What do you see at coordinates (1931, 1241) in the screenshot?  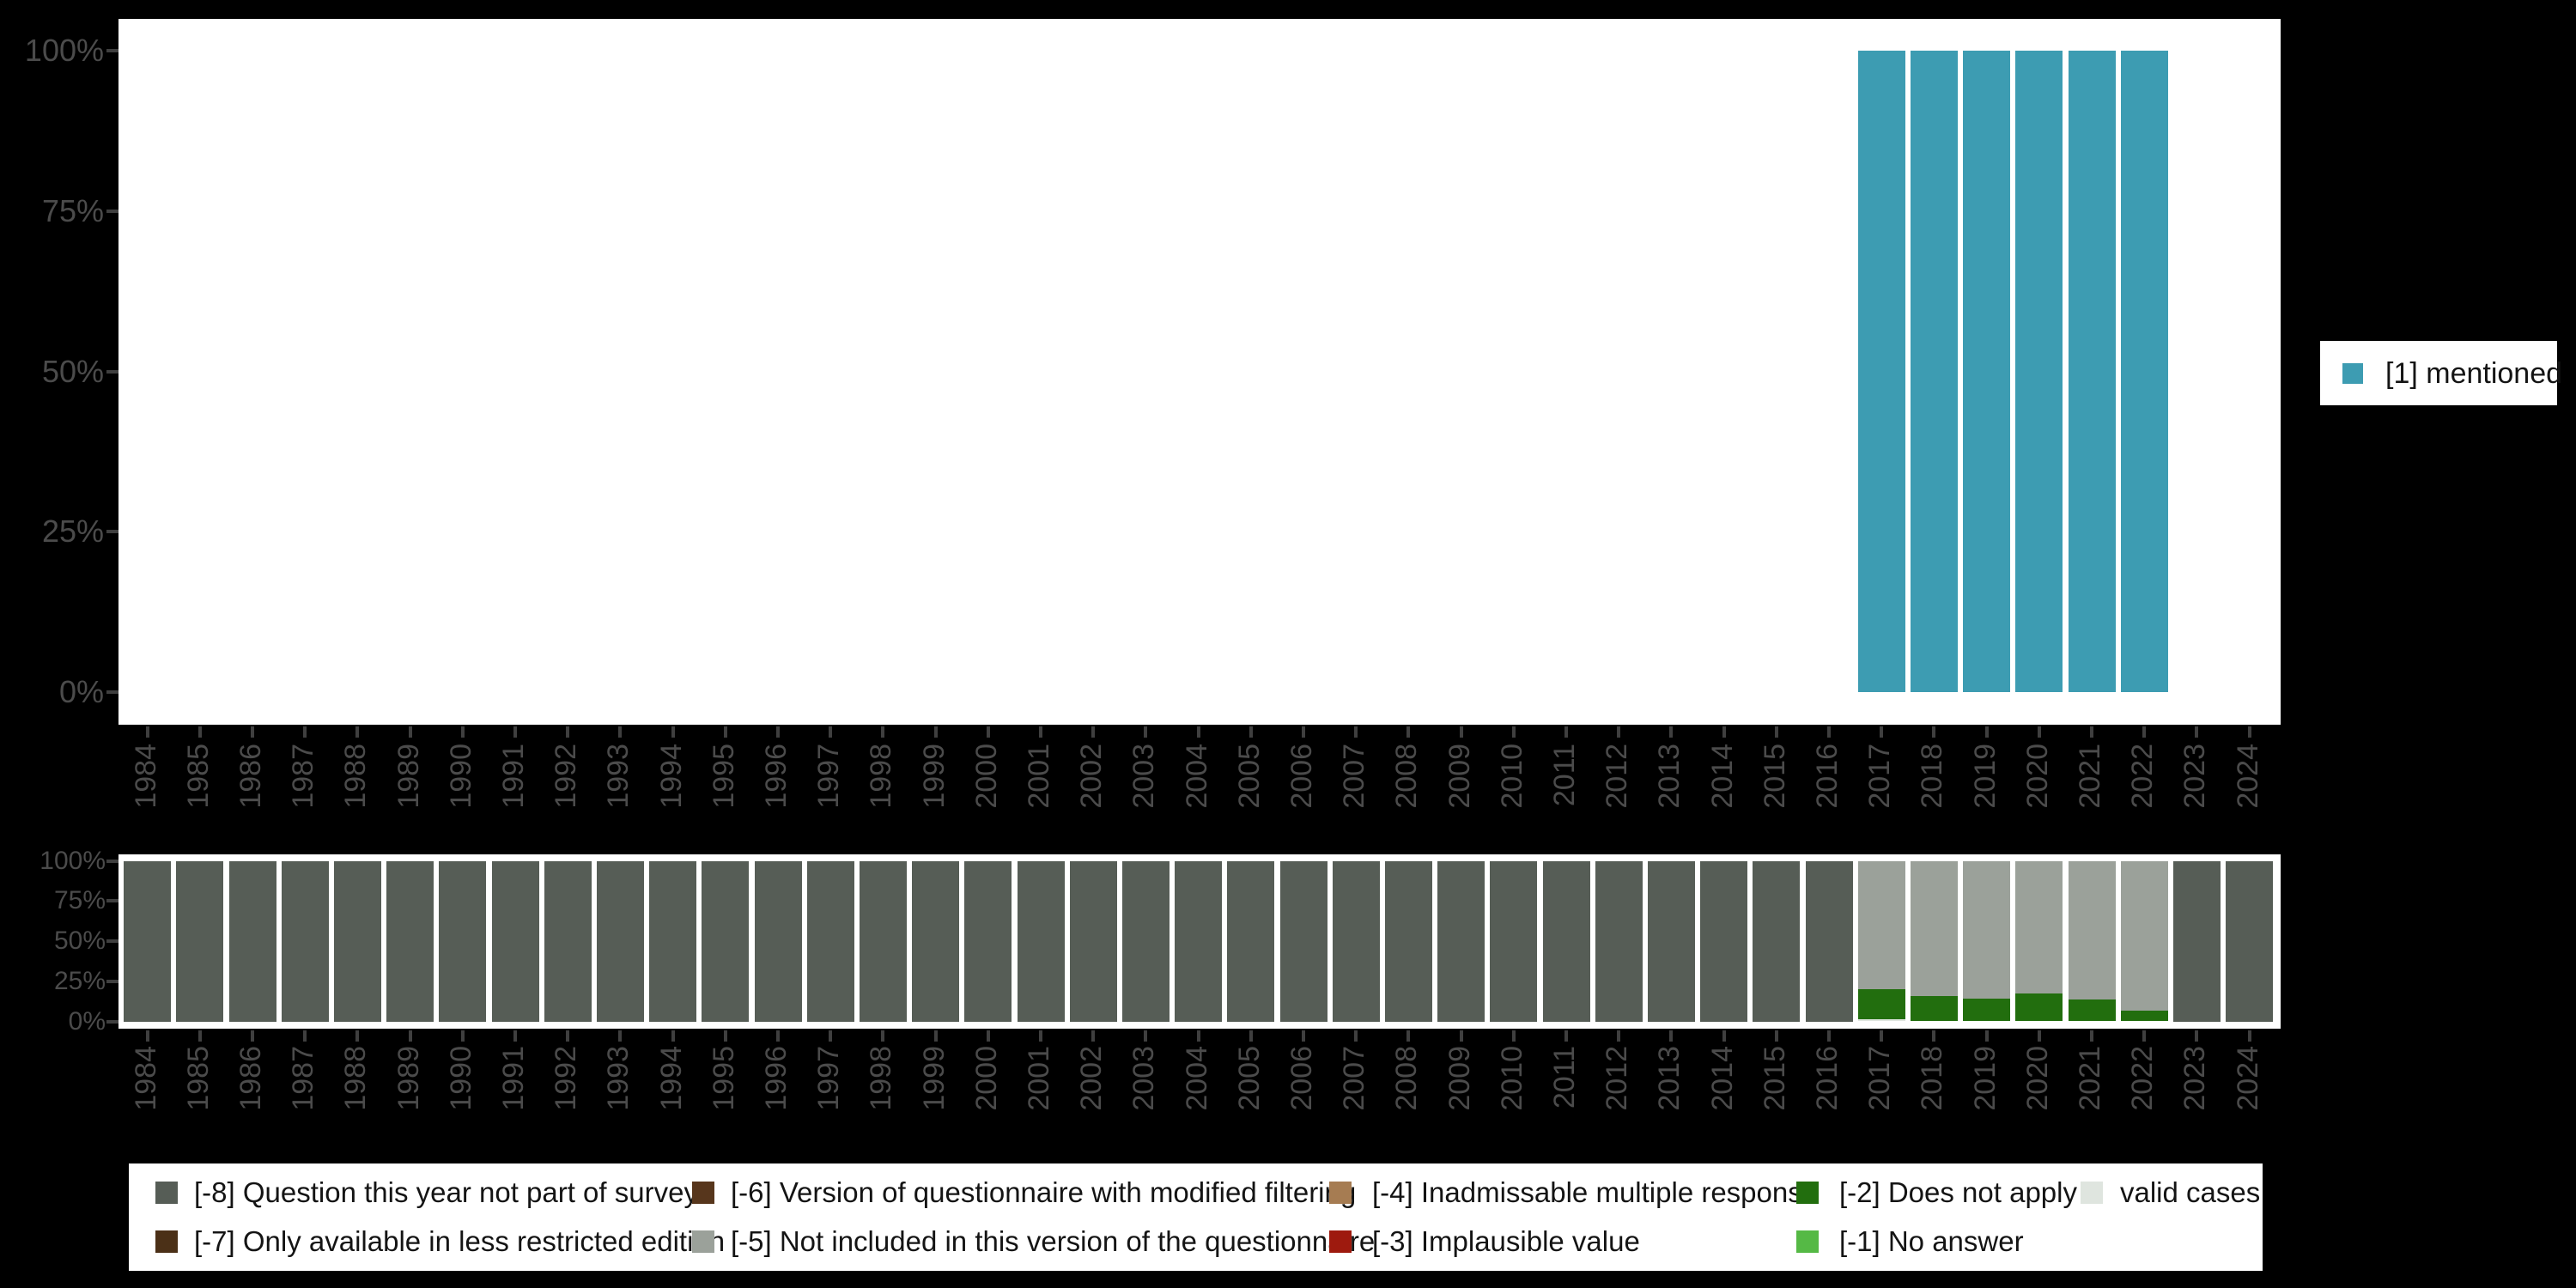 I see `legend-label-m1: [-1] No answer` at bounding box center [1931, 1241].